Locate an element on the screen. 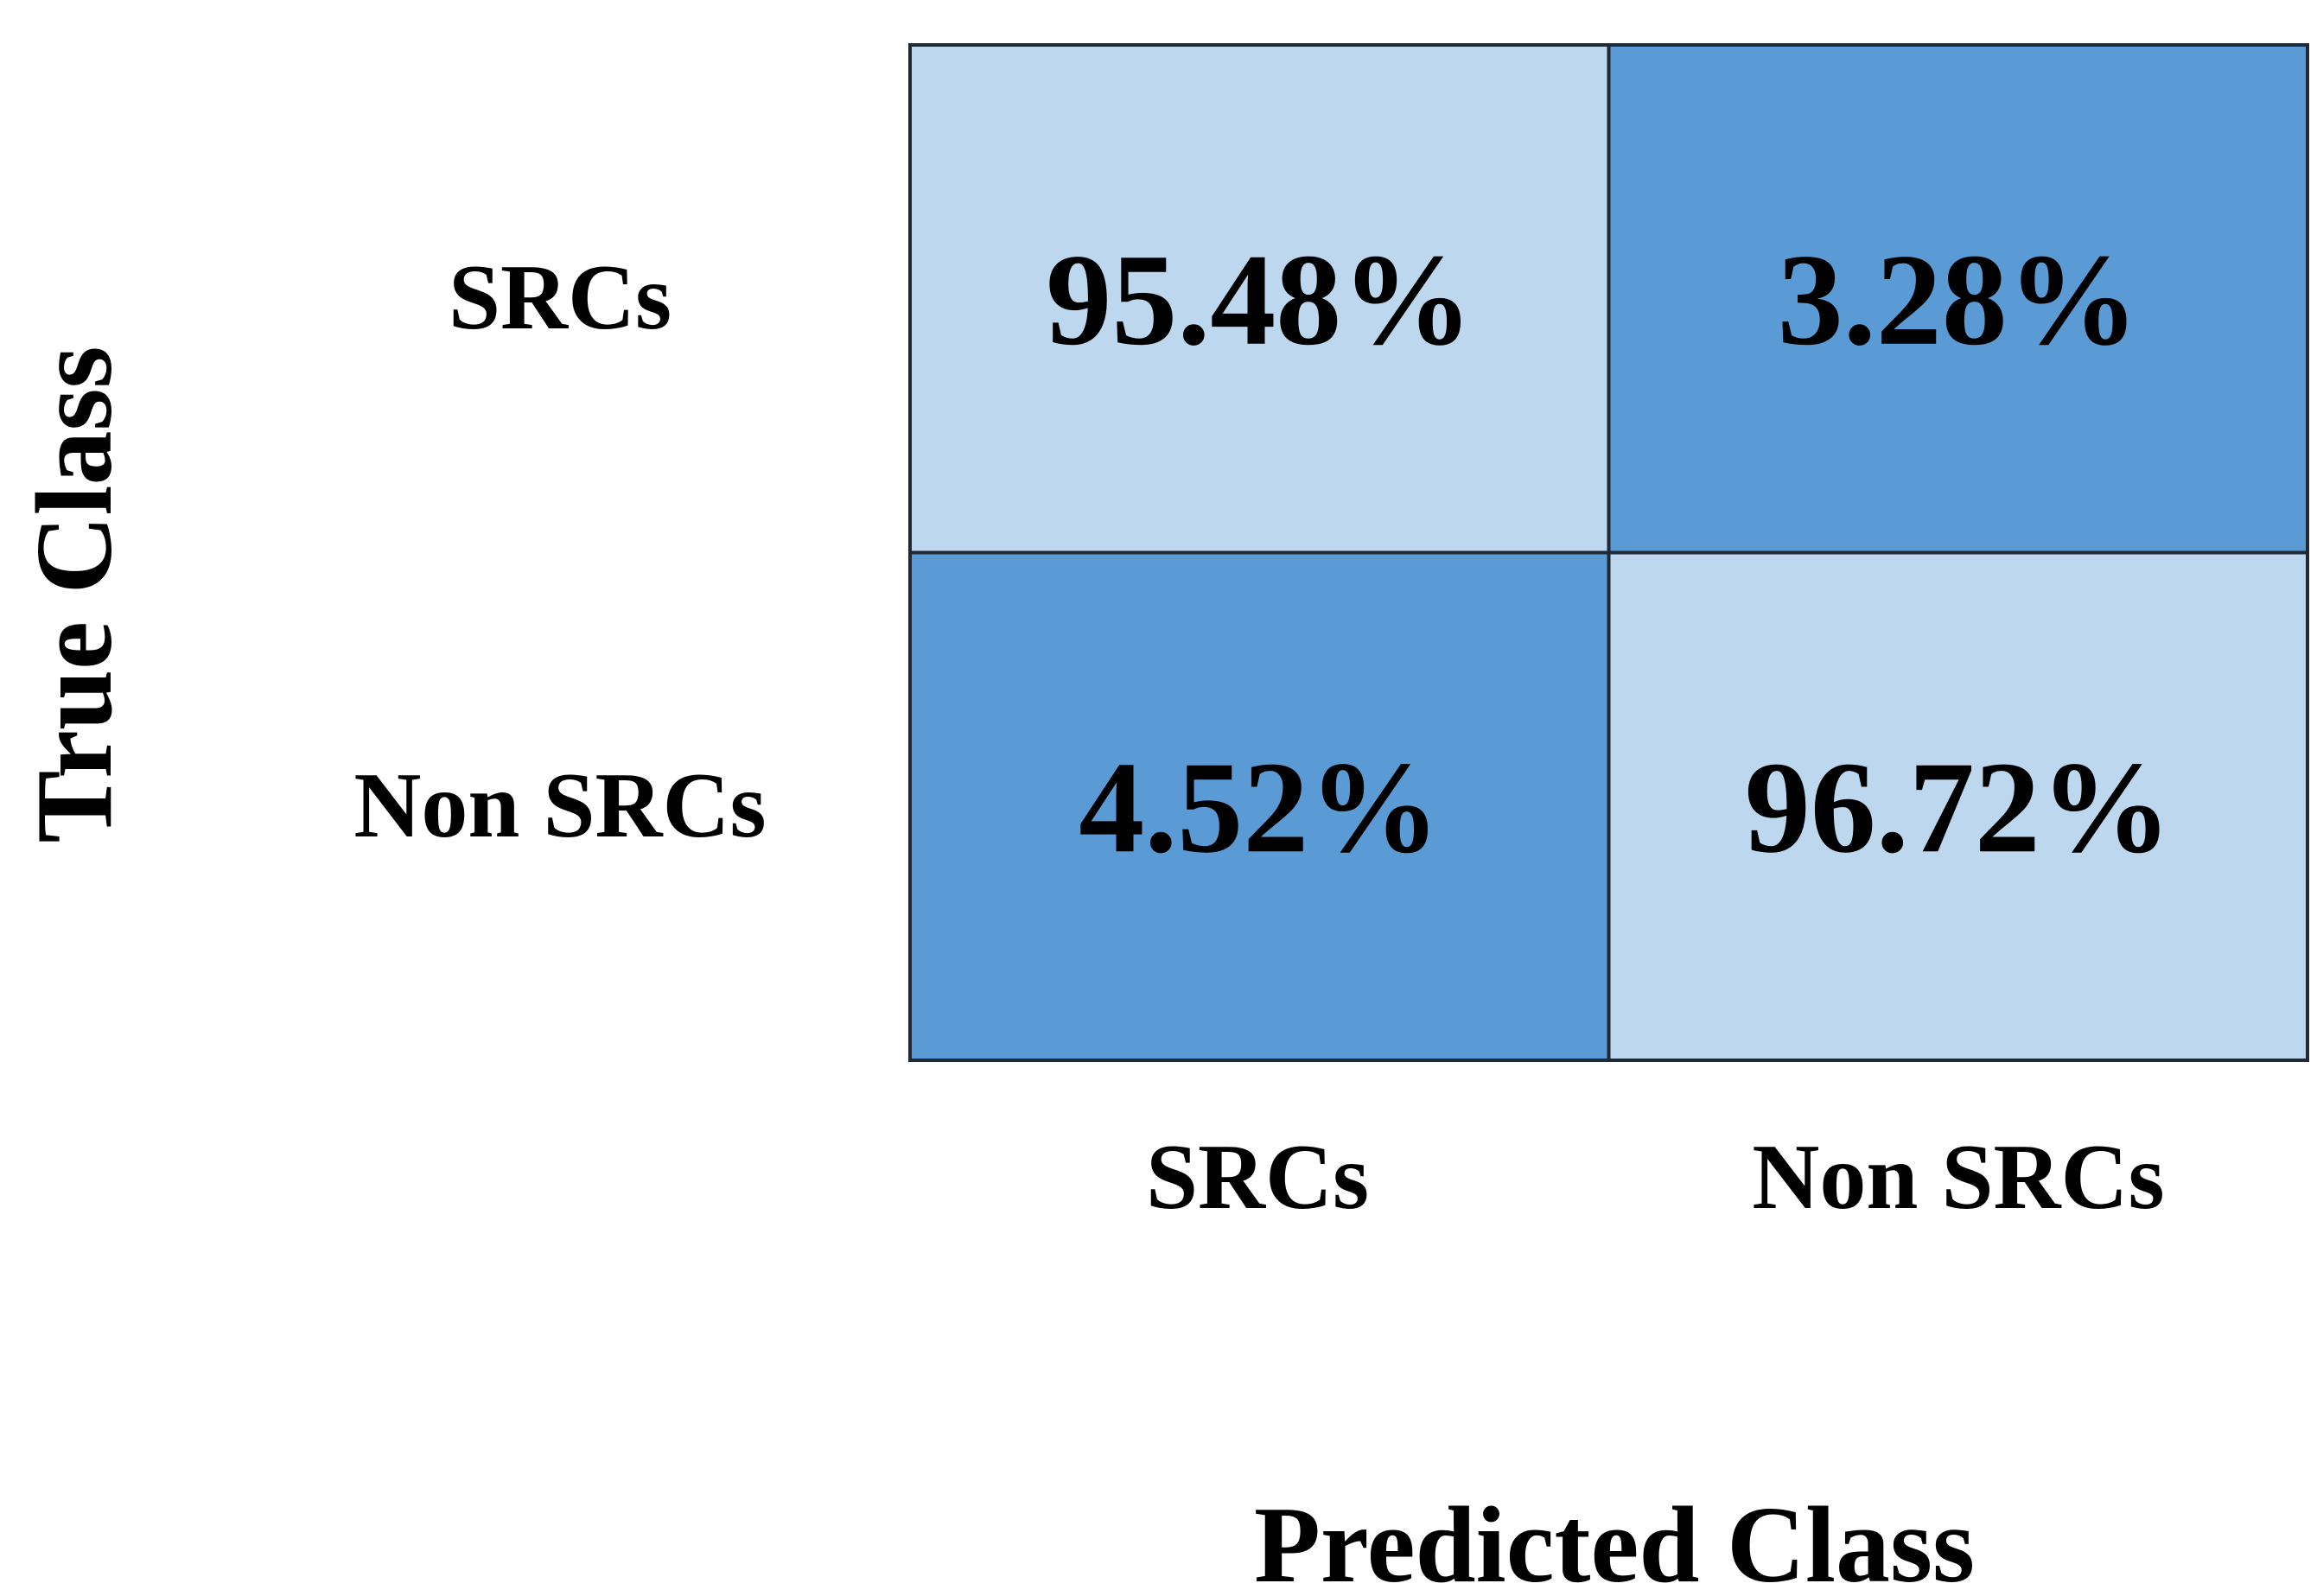 The width and height of the screenshot is (2317, 1596). matrix-value-srcs-non-srcs: 3.28% is located at coordinates (1958, 299).